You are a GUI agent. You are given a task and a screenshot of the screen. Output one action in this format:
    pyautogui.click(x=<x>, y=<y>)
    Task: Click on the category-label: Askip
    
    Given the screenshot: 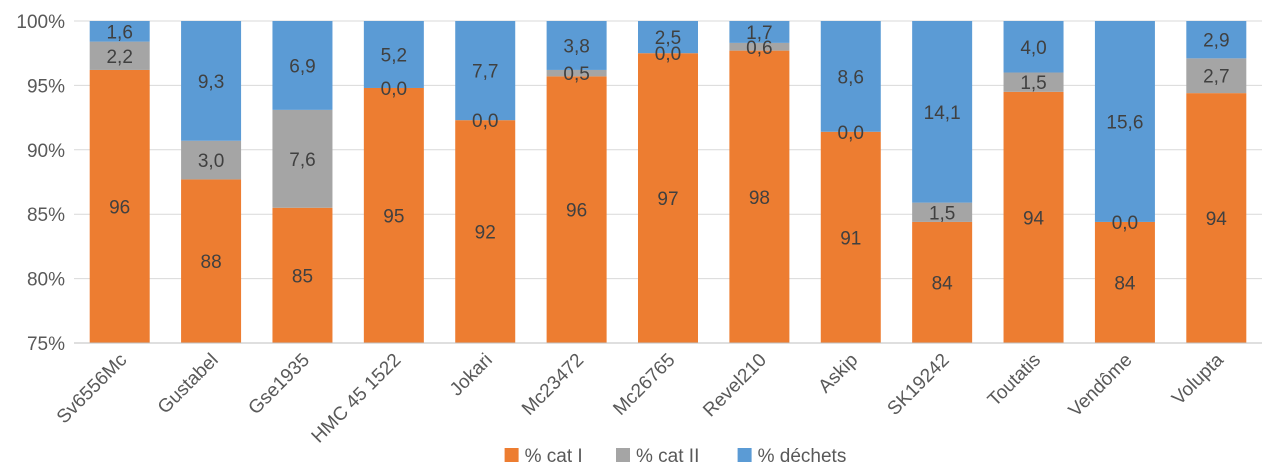 What is the action you would take?
    pyautogui.click(x=839, y=374)
    